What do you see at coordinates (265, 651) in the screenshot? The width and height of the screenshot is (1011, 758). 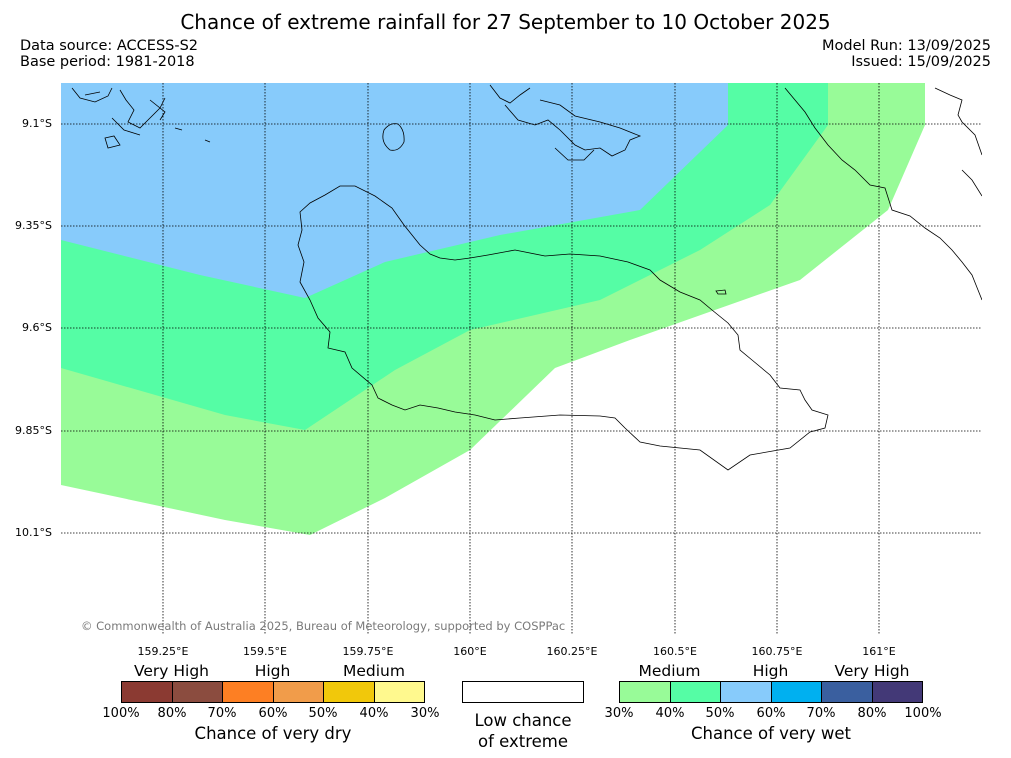 I see `lon-label: 159.5°E` at bounding box center [265, 651].